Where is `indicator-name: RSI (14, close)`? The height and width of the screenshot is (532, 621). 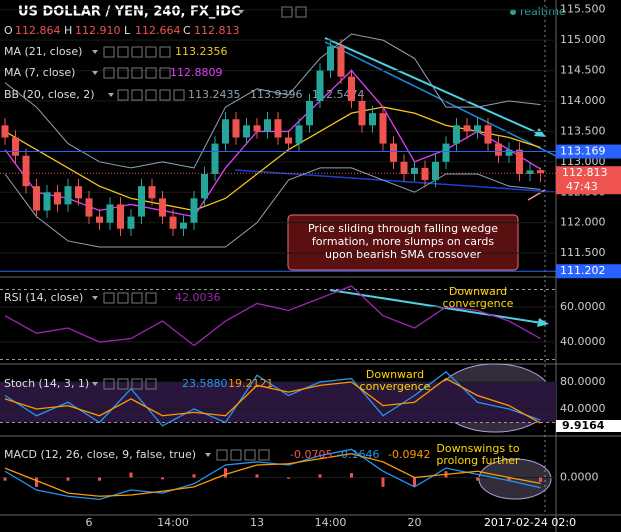
indicator-name: RSI (14, close) is located at coordinates (43, 297).